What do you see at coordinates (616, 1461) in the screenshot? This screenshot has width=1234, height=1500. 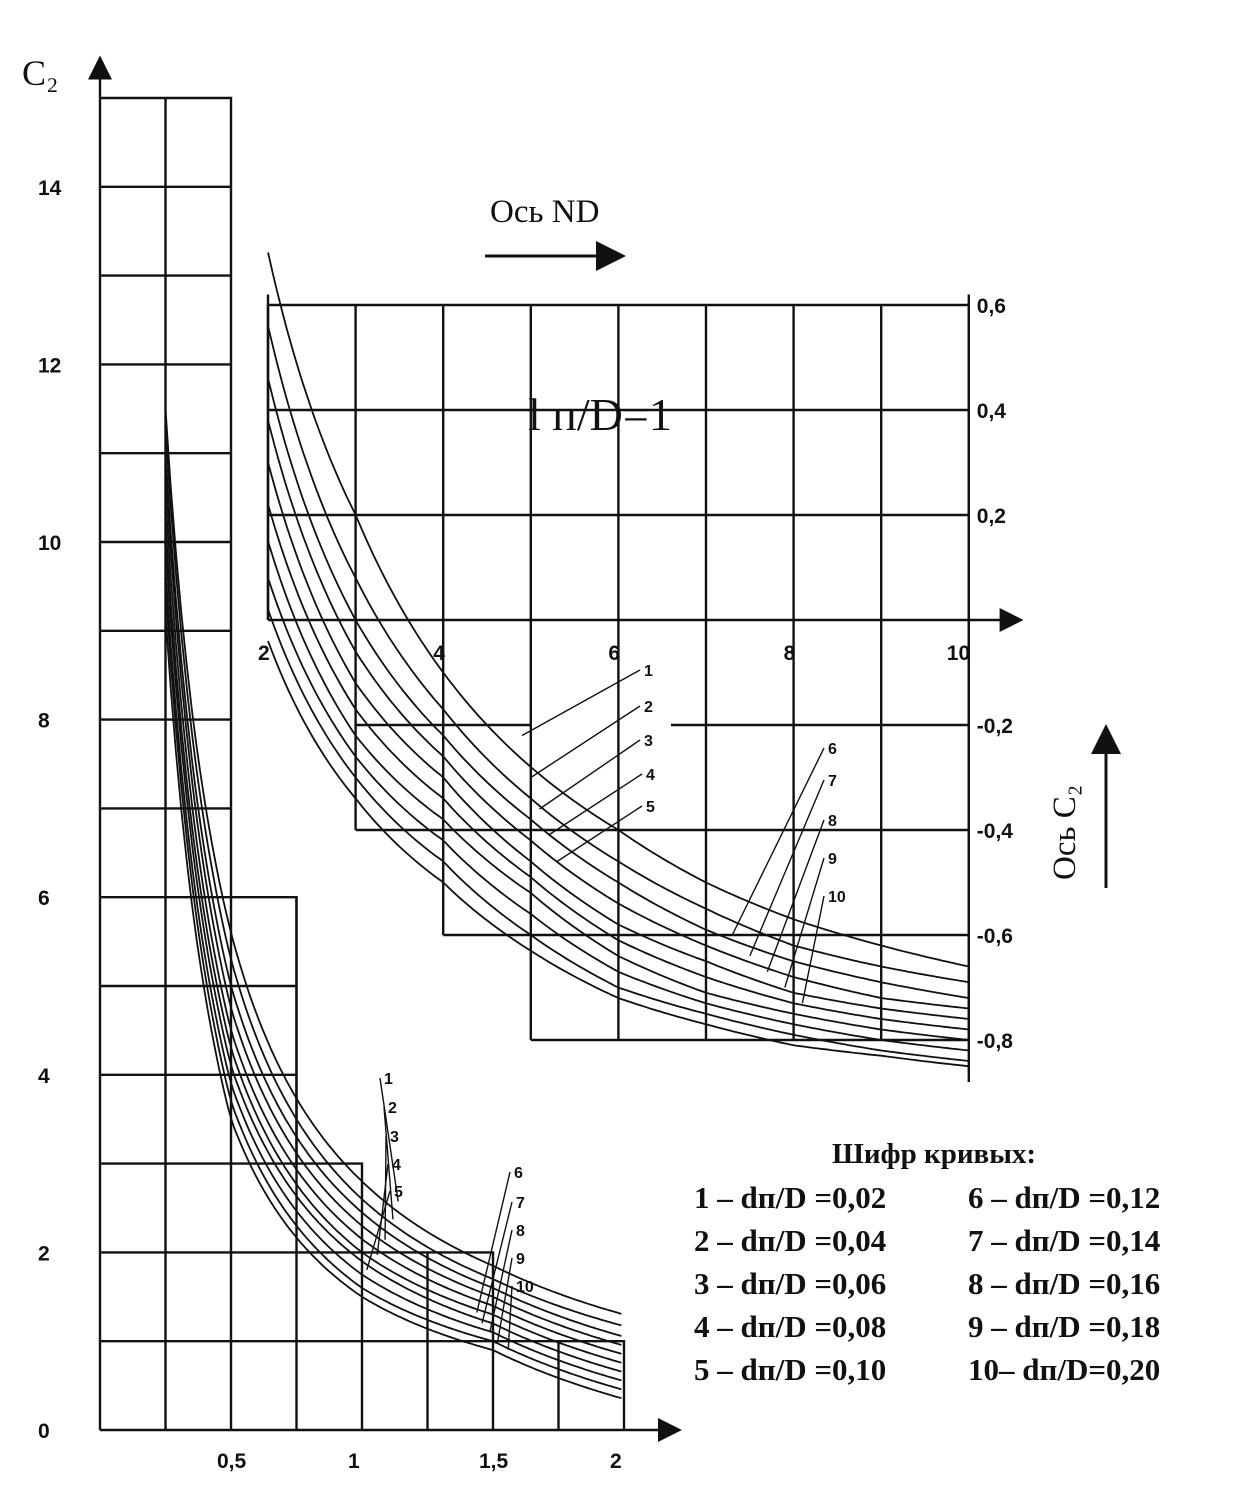 I see `main-x-tick-label: 2` at bounding box center [616, 1461].